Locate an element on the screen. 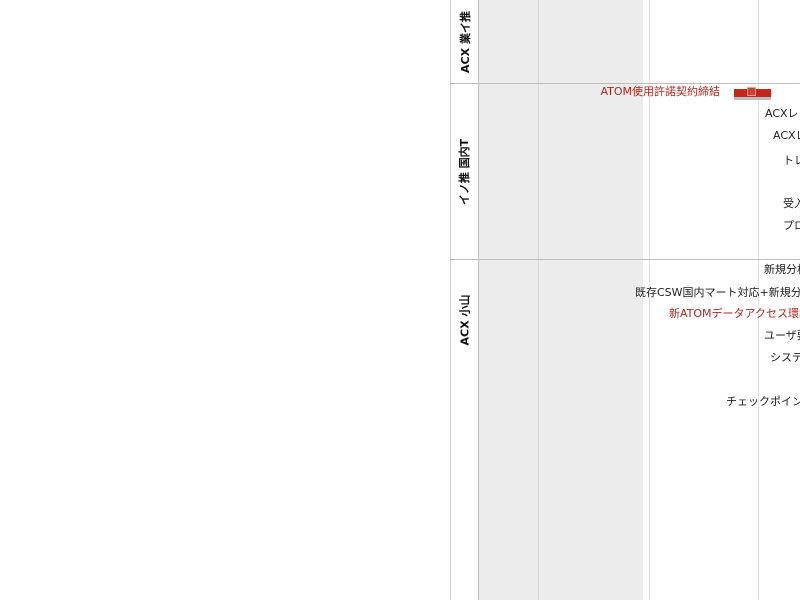  milestone-marker is located at coordinates (751, 91).